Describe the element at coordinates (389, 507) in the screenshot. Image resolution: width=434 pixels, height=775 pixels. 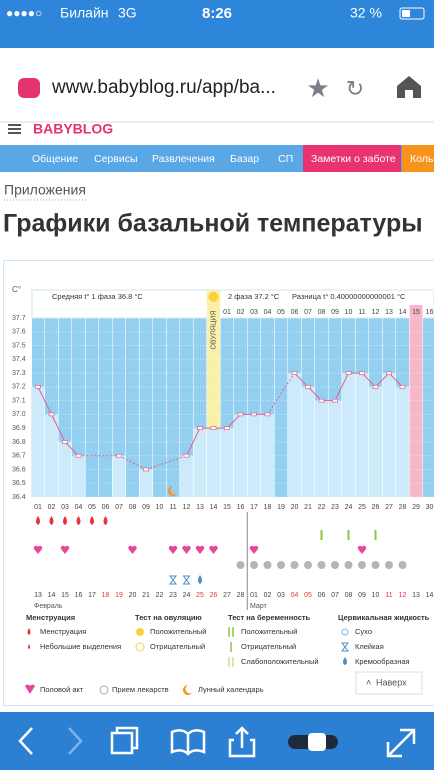
I see `x-tick-label: 27` at that location.